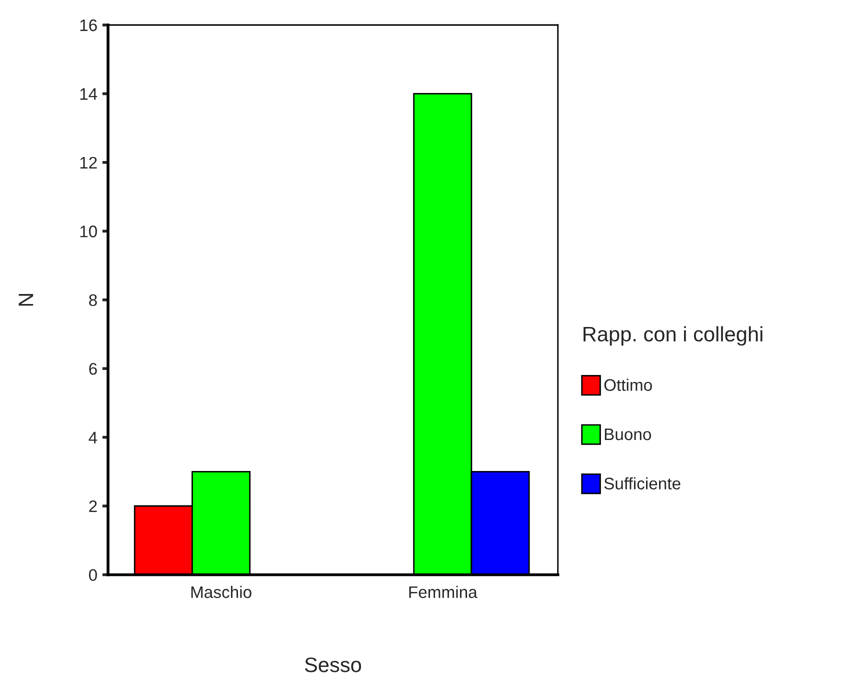 The height and width of the screenshot is (685, 844). Describe the element at coordinates (673, 336) in the screenshot. I see `legend-title: Rapp. con i colleghi` at that location.